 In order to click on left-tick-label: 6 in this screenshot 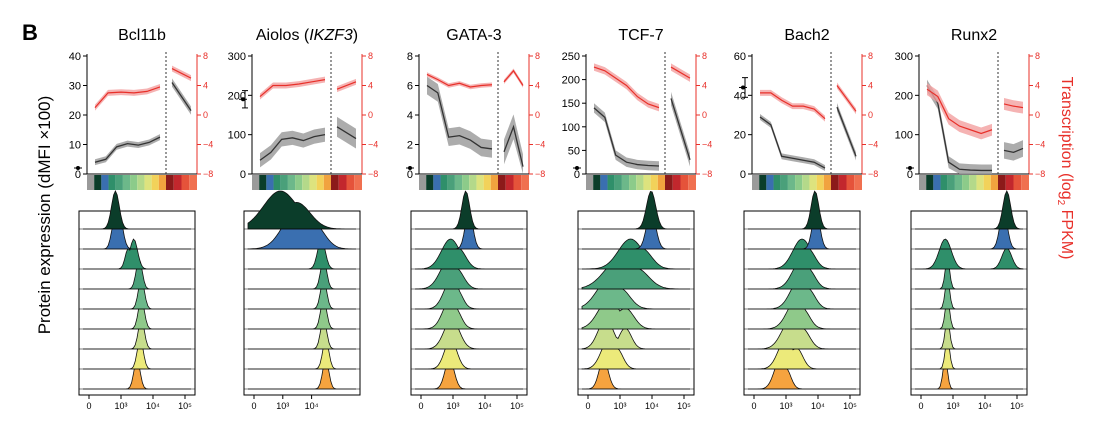, I will do `click(410, 87)`.